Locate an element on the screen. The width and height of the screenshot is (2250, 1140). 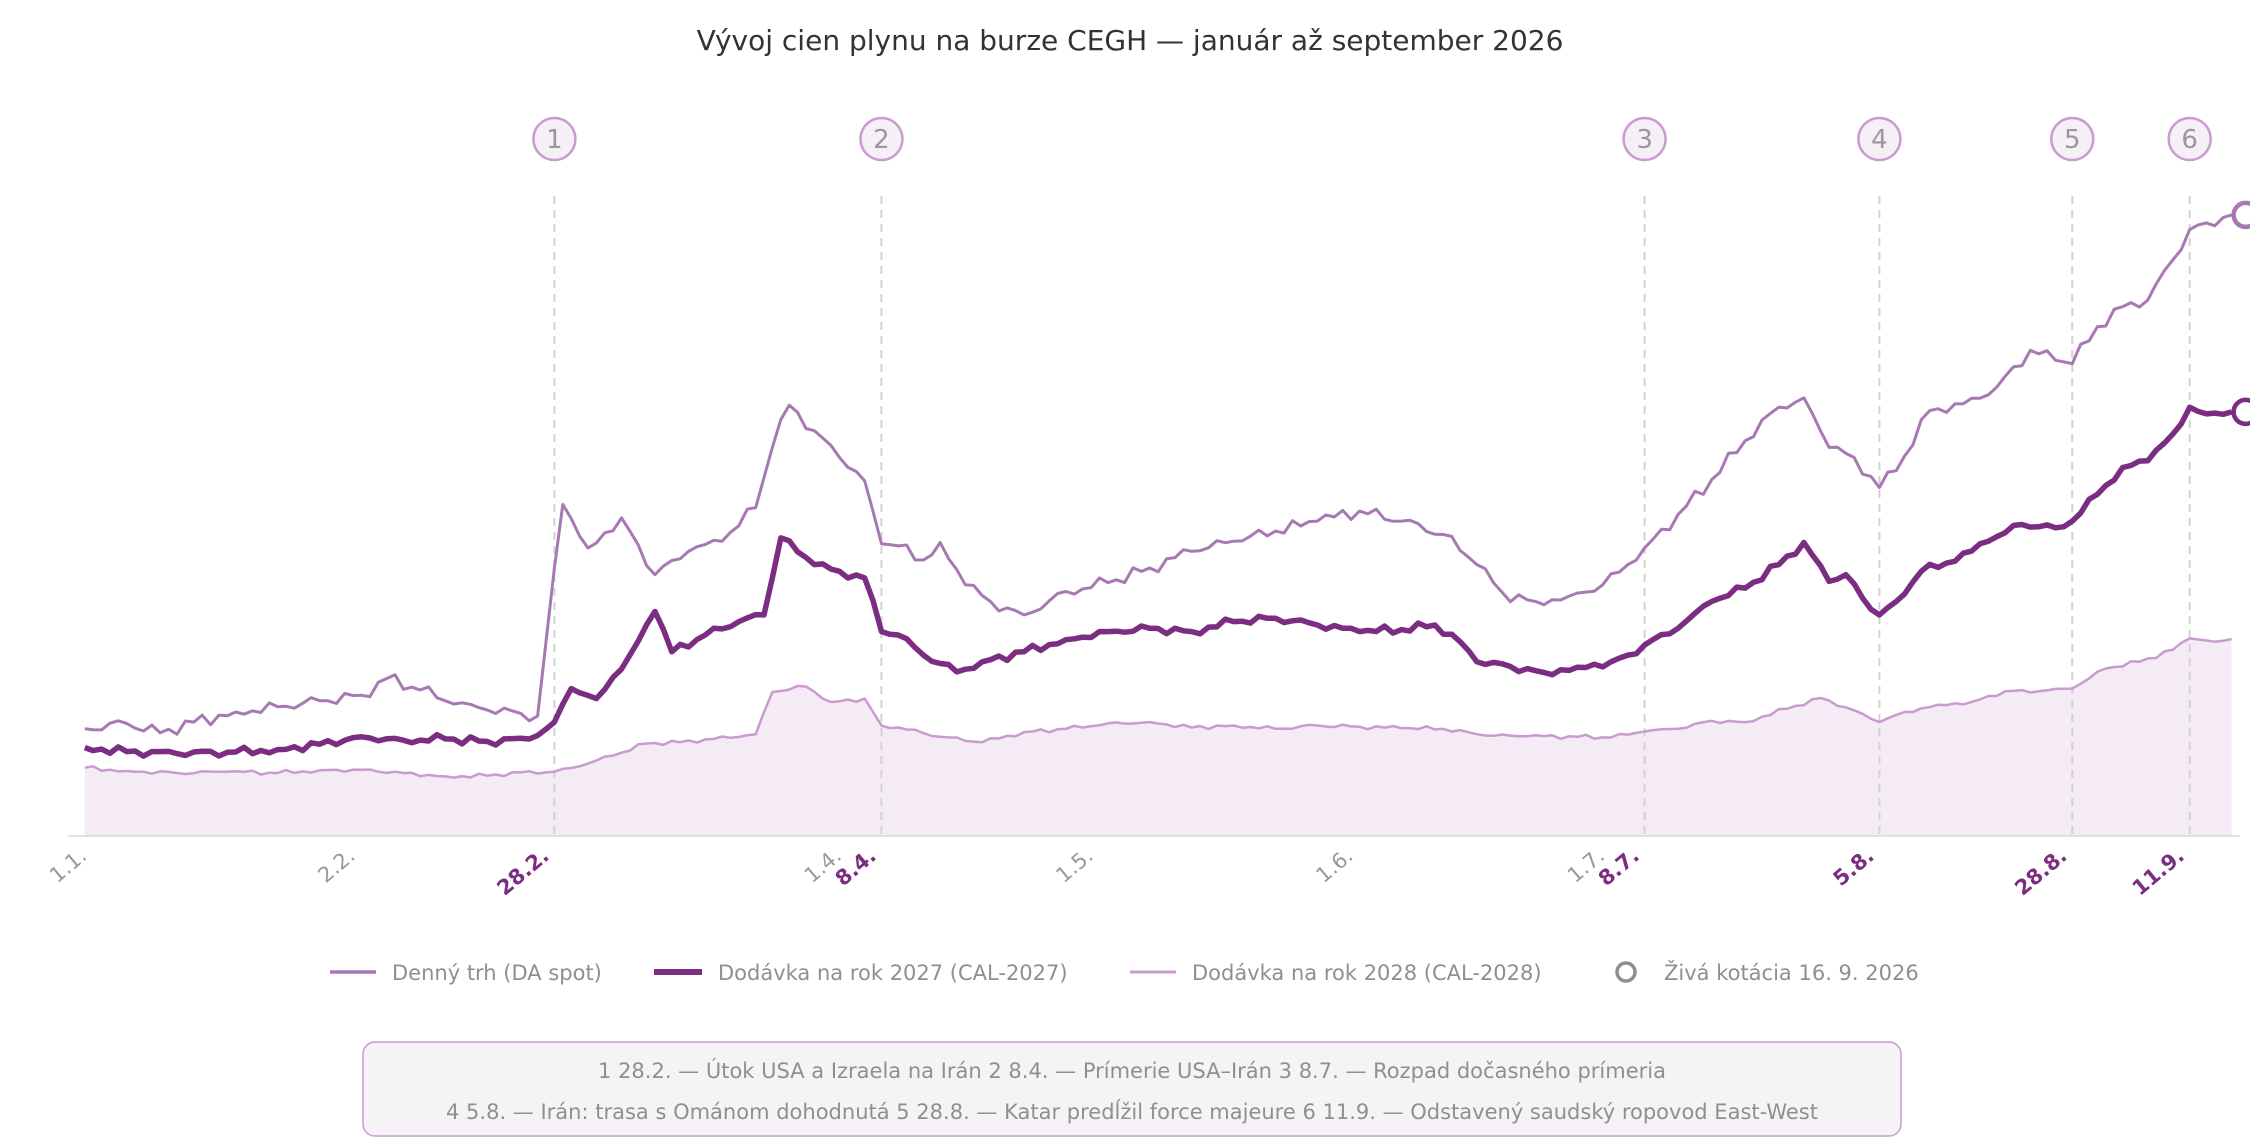
legend-label-cal-2028: Dodávka na rok 2028 (CAL-2028) is located at coordinates (1367, 973).